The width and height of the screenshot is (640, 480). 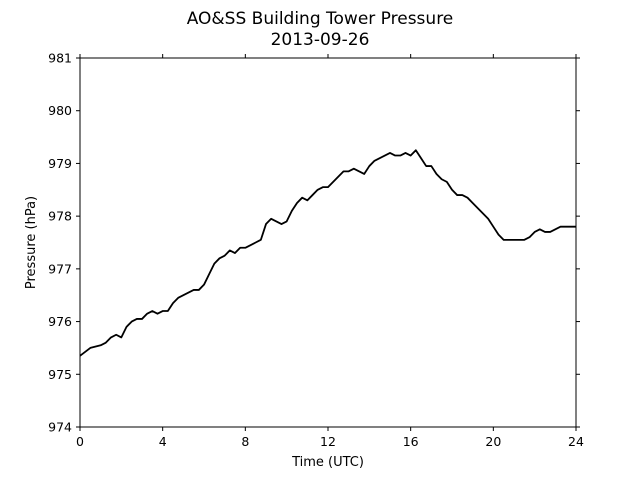 I want to click on y-tick-label: 980, so click(x=60, y=110).